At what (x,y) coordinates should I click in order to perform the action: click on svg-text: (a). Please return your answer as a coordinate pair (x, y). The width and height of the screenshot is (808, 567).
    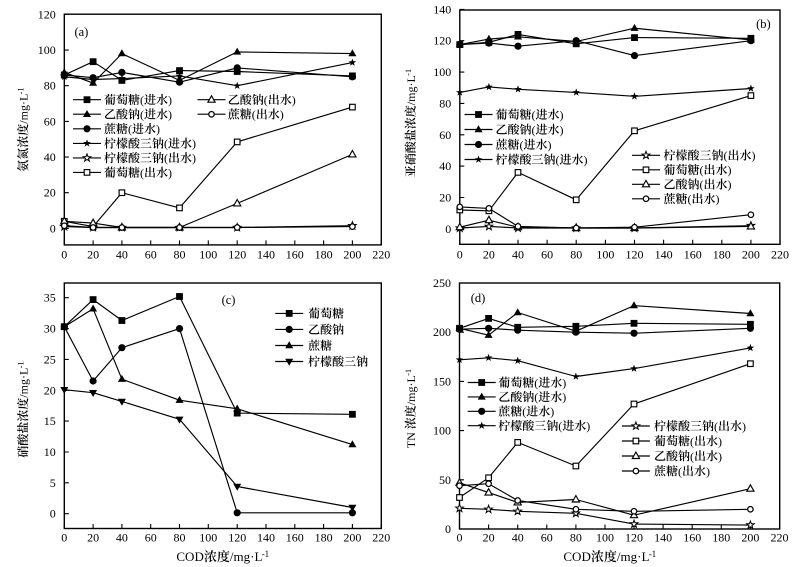
    Looking at the image, I should click on (81, 32).